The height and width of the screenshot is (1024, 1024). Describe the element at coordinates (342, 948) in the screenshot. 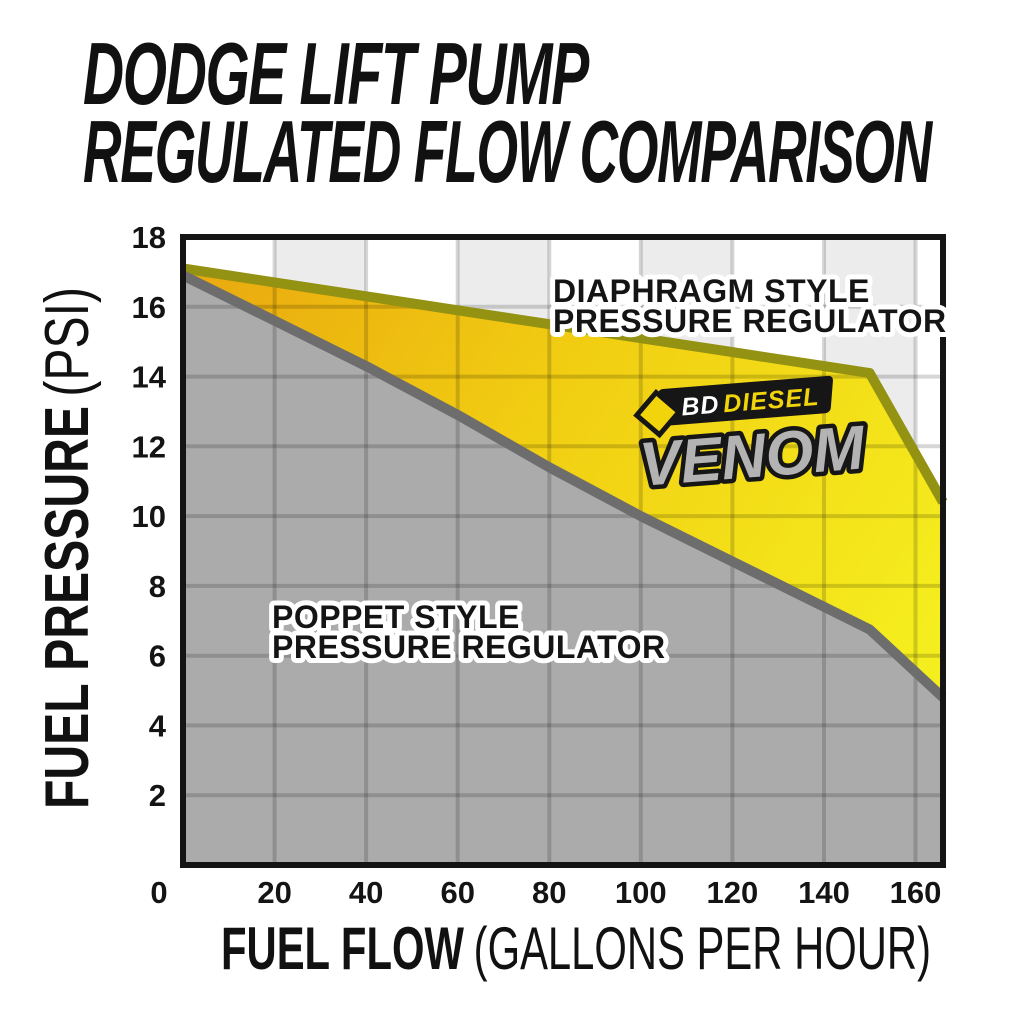

I see `x-axis-title-bold: FUEL FLOW` at that location.